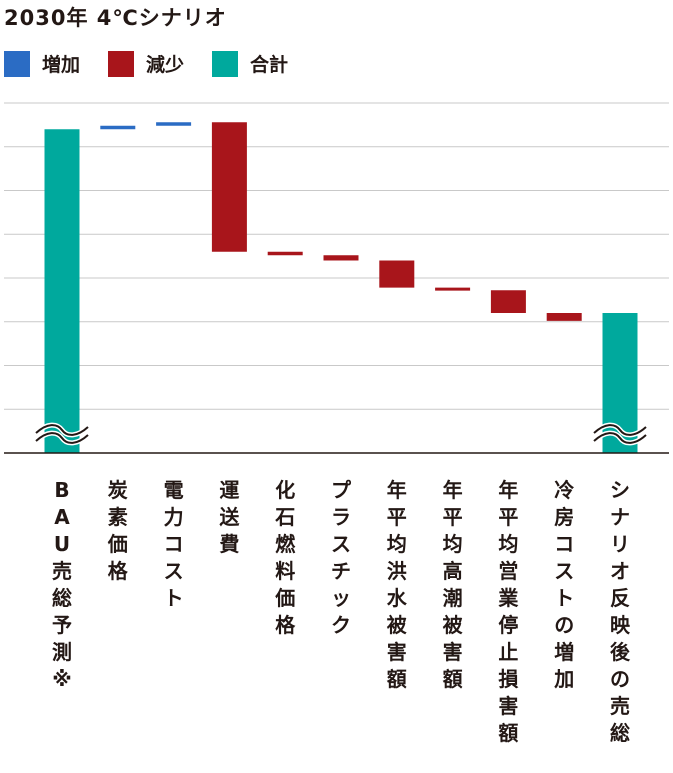 The width and height of the screenshot is (673, 773). What do you see at coordinates (121, 63) in the screenshot?
I see `legend-swatch-decrease` at bounding box center [121, 63].